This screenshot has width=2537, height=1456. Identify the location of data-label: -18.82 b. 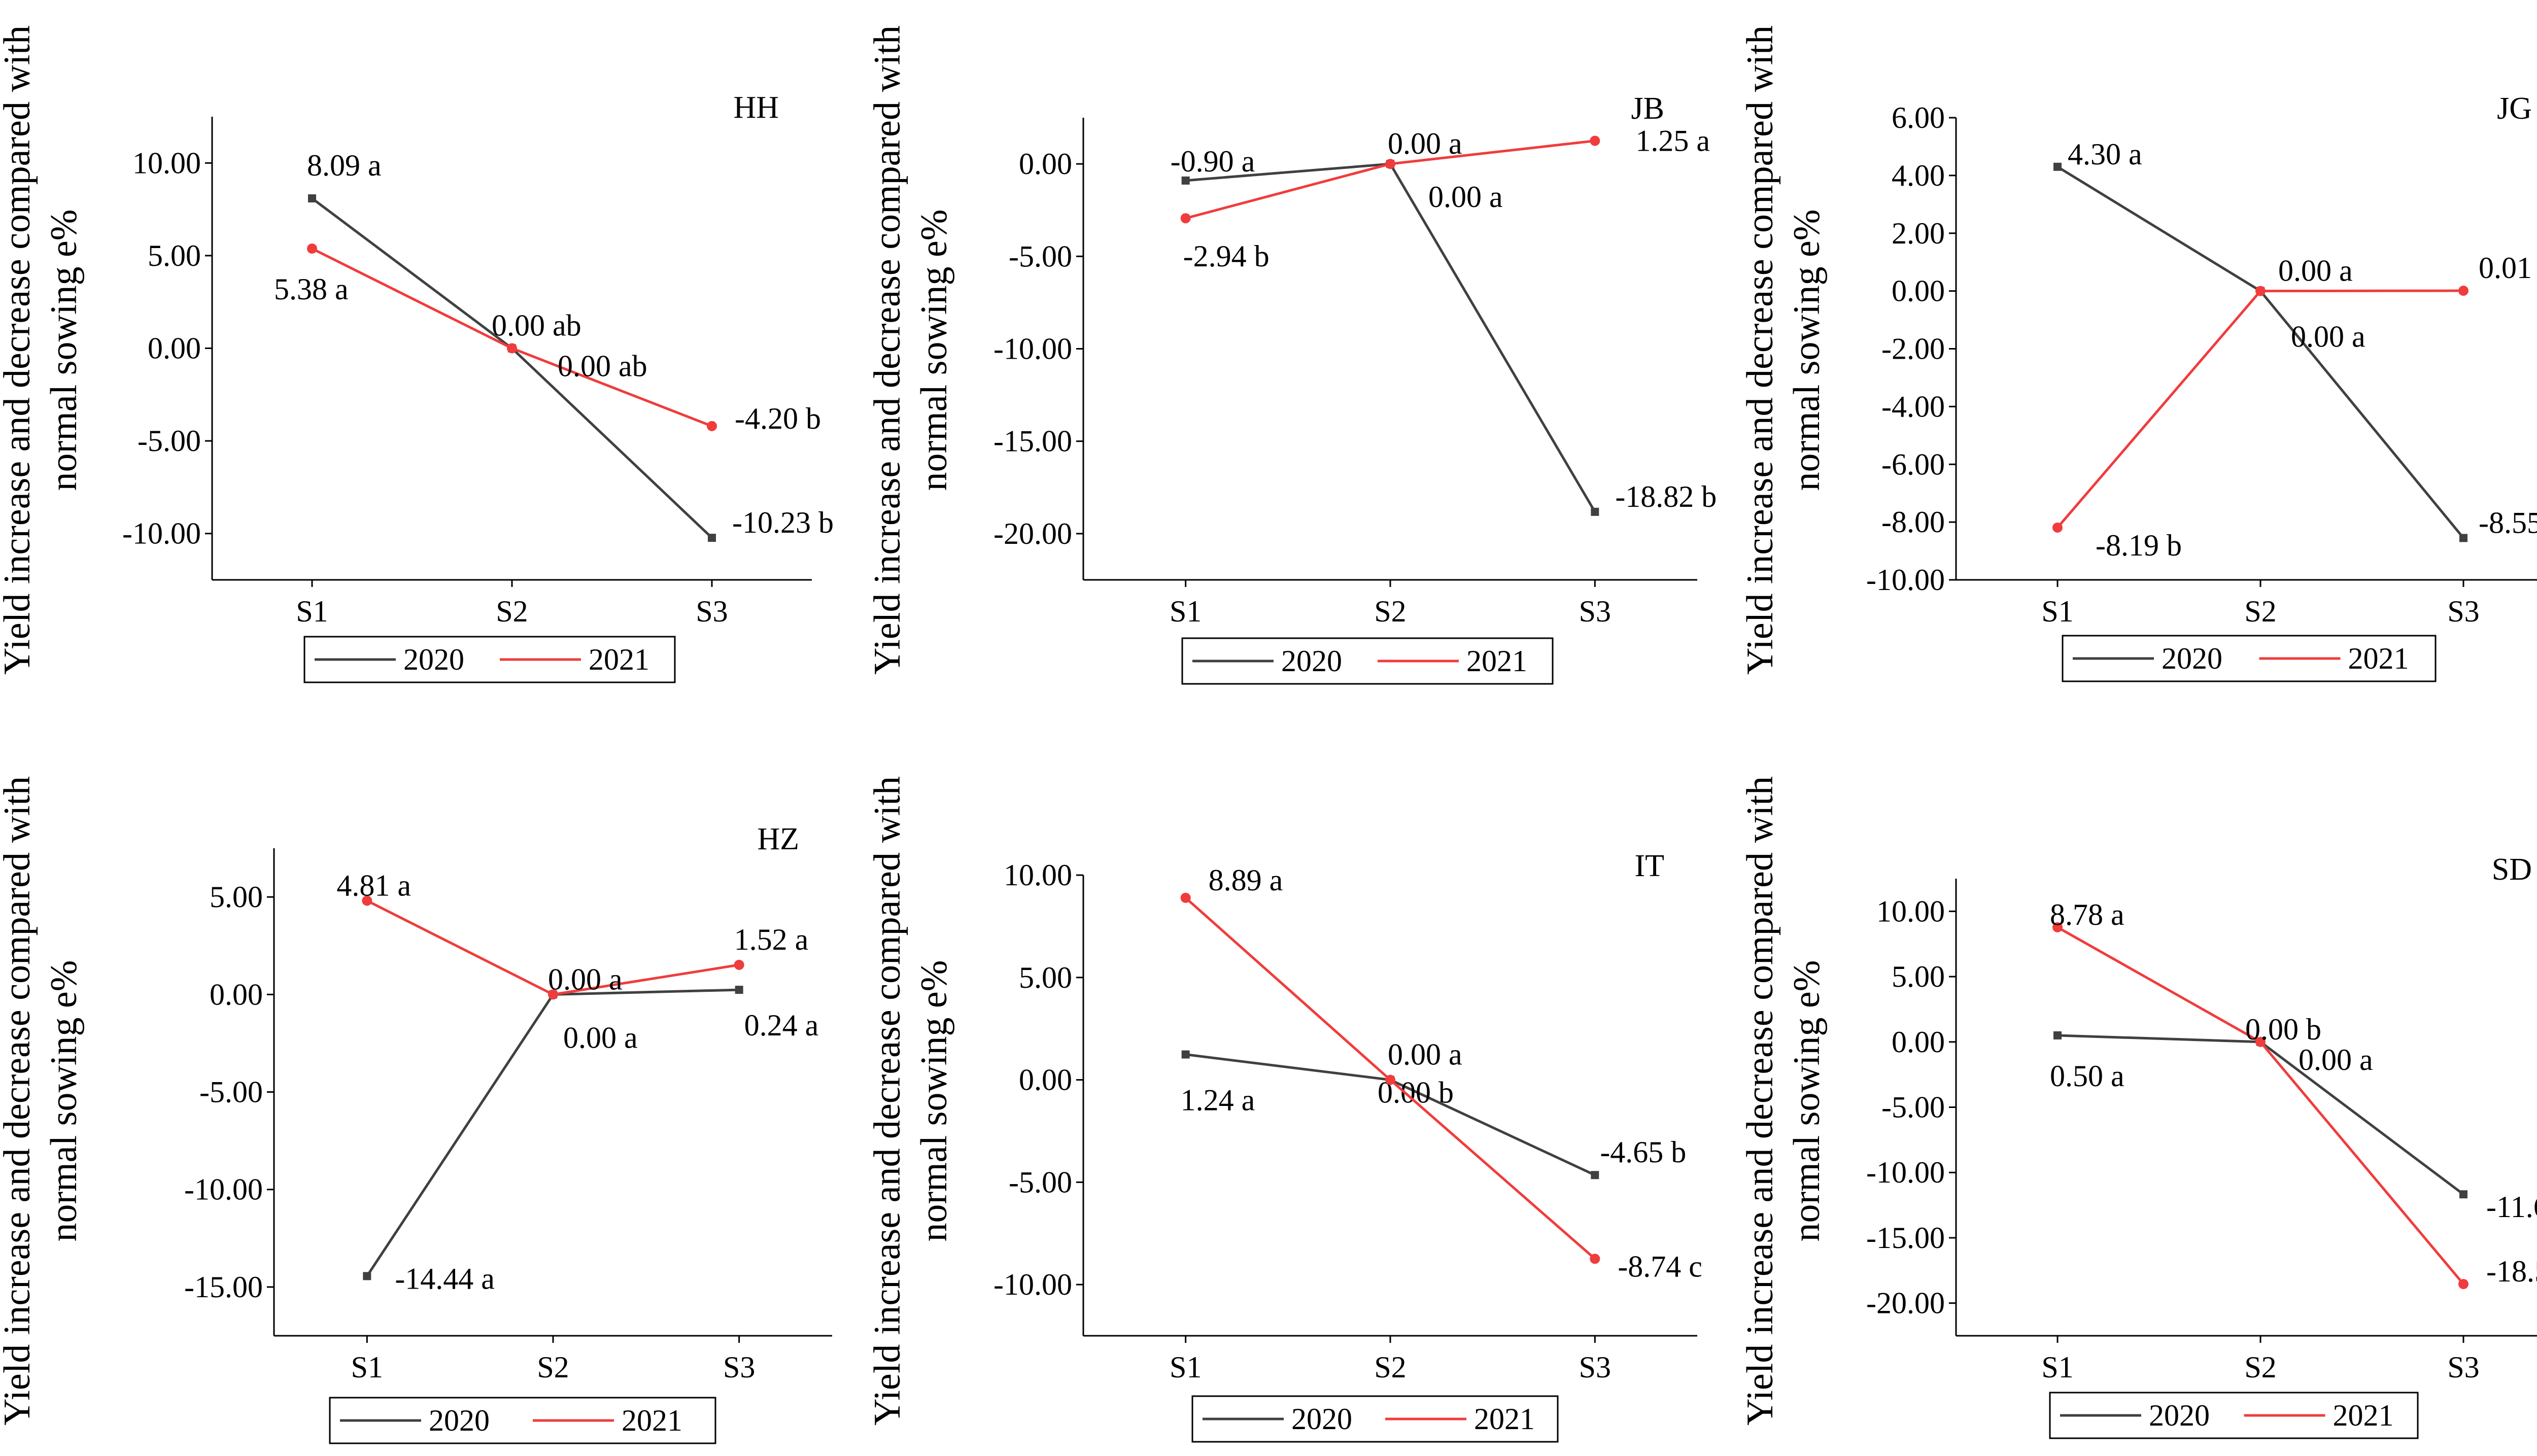
(1666, 496).